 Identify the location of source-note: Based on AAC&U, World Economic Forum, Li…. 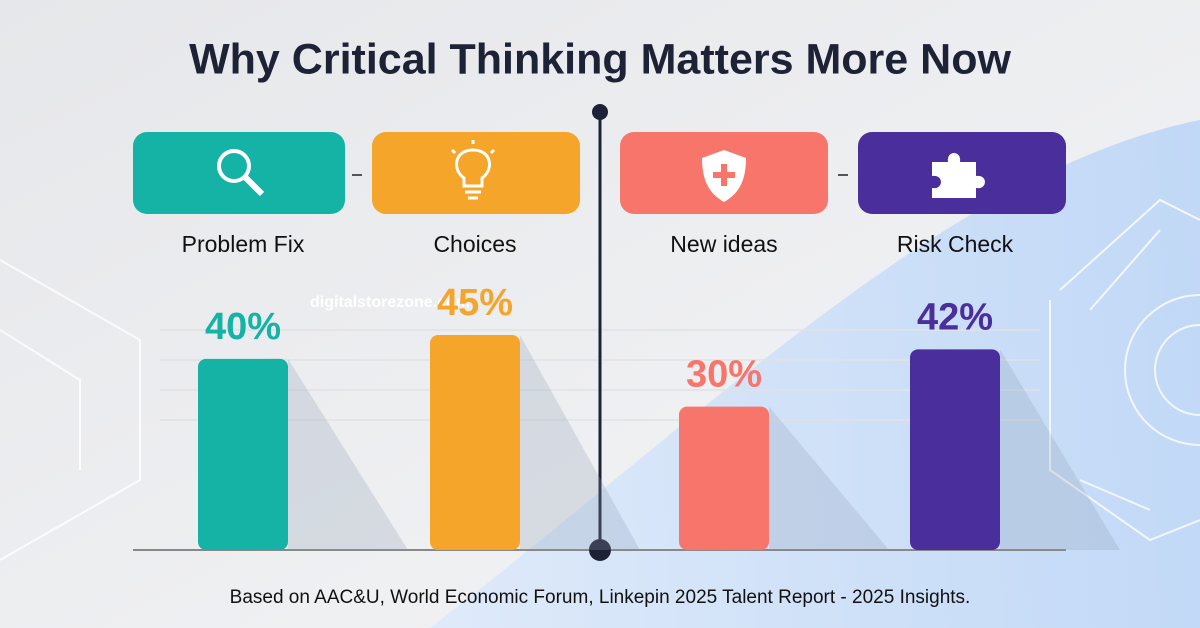
(600, 597).